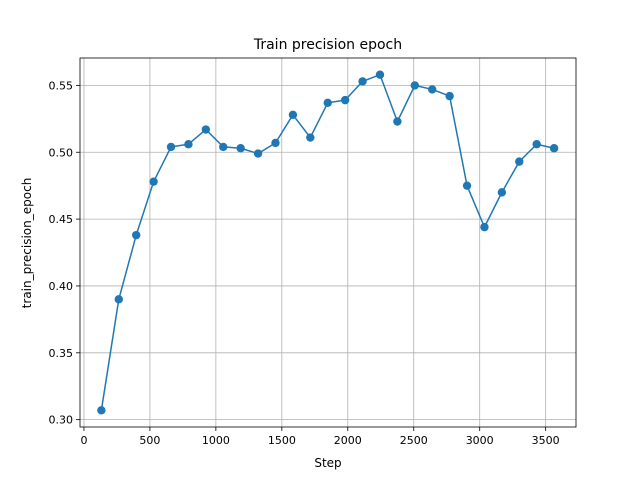  I want to click on chart-title: Train precision epoch, so click(327, 45).